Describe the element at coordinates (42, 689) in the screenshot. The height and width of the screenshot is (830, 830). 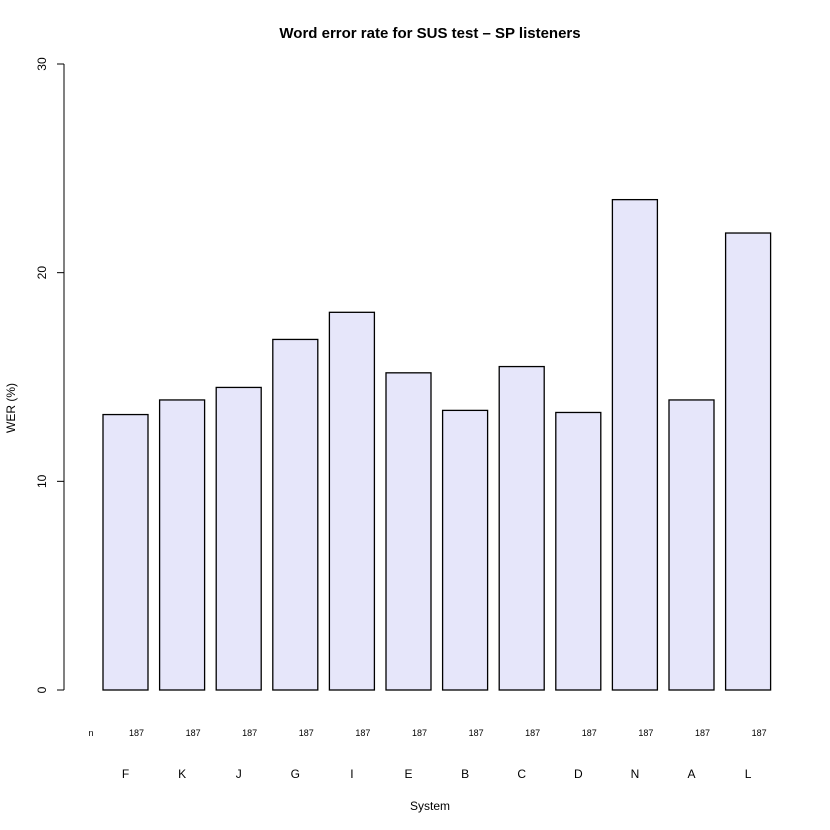
I see `y-tick-label: 0` at that location.